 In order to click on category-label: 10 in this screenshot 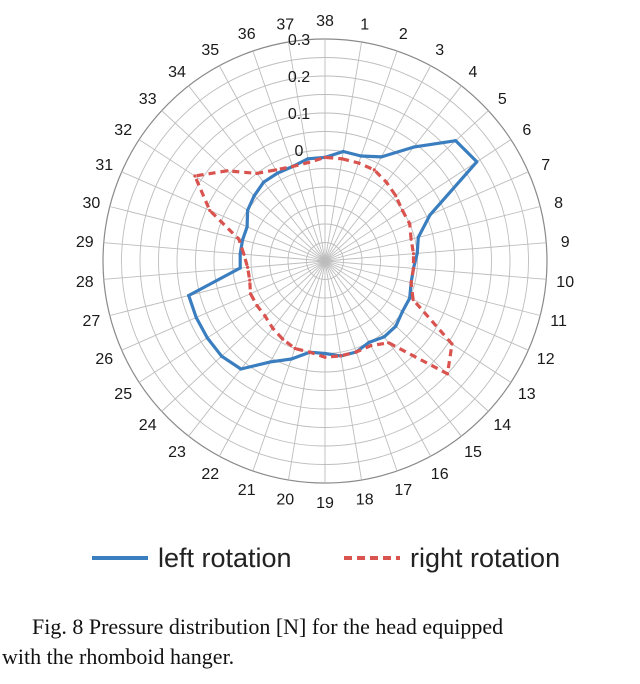, I will do `click(565, 282)`.